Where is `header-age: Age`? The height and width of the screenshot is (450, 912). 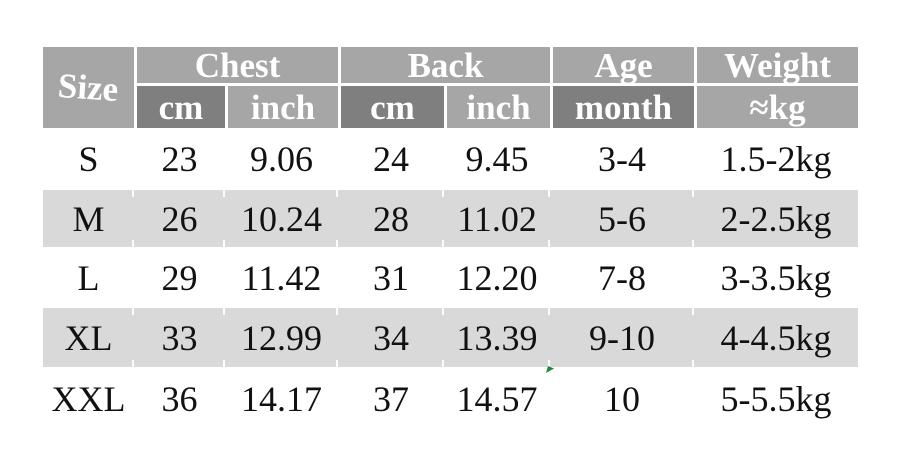 header-age: Age is located at coordinates (622, 66).